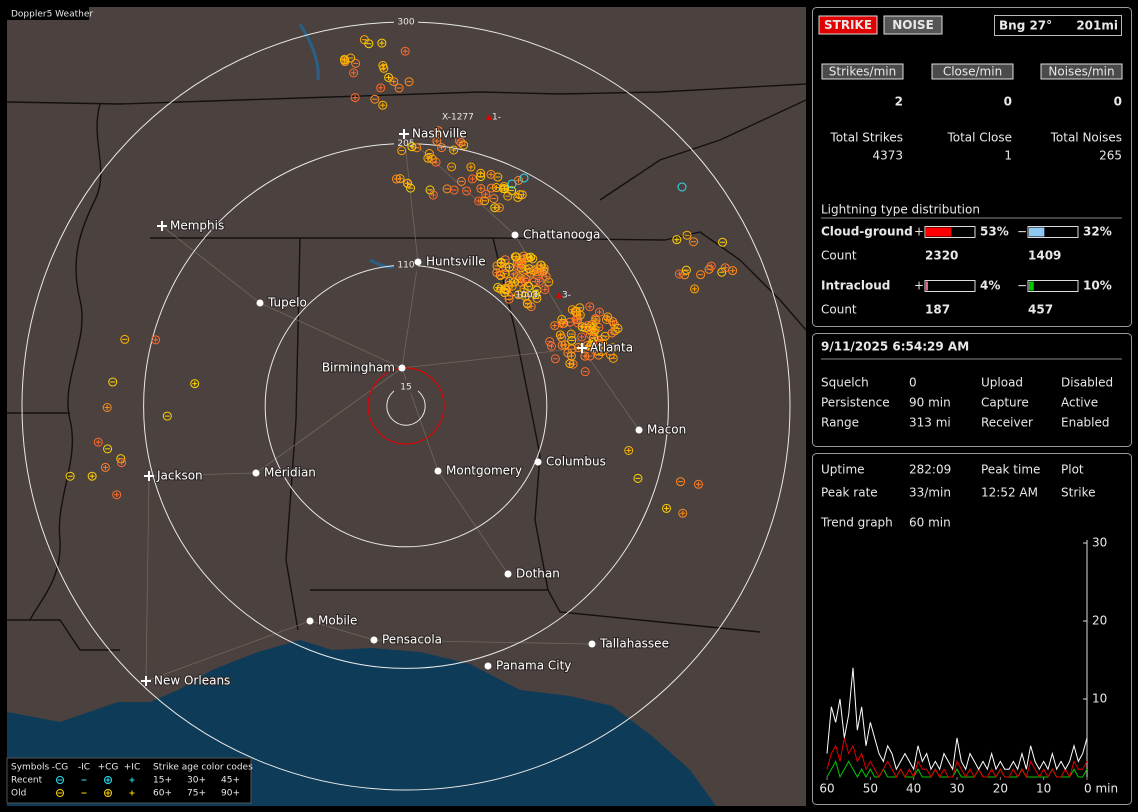 The width and height of the screenshot is (1138, 812). I want to click on field-value: 33/min, so click(930, 493).